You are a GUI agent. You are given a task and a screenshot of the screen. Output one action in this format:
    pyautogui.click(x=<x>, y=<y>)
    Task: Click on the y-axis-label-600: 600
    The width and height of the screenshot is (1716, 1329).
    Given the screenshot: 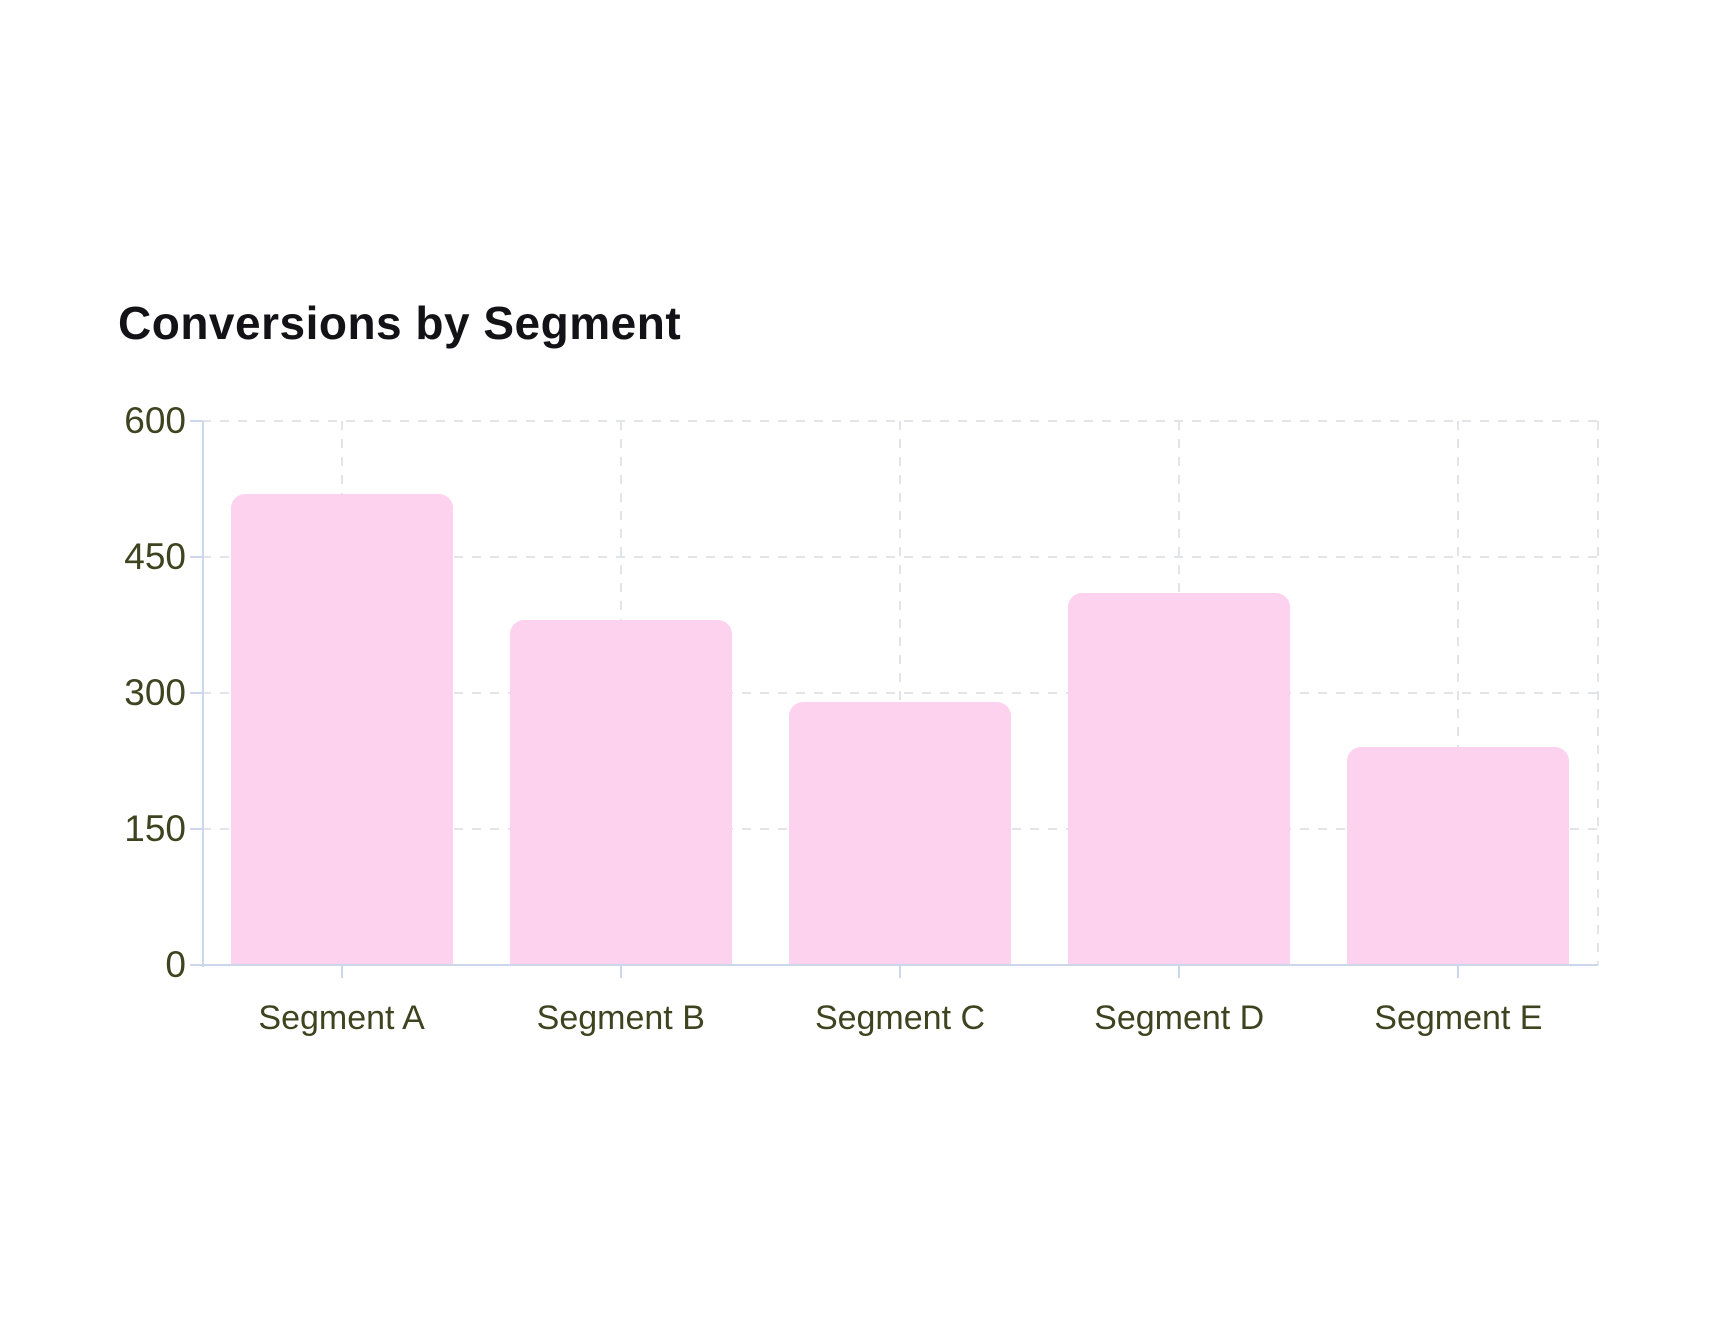 What is the action you would take?
    pyautogui.click(x=155, y=420)
    